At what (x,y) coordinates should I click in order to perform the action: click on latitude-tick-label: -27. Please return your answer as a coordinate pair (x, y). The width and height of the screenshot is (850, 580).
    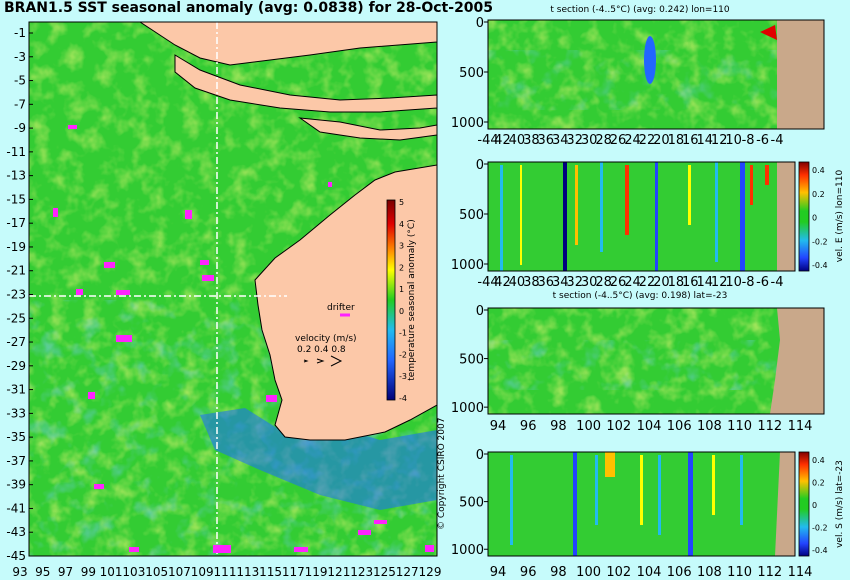
    Looking at the image, I should click on (16, 342).